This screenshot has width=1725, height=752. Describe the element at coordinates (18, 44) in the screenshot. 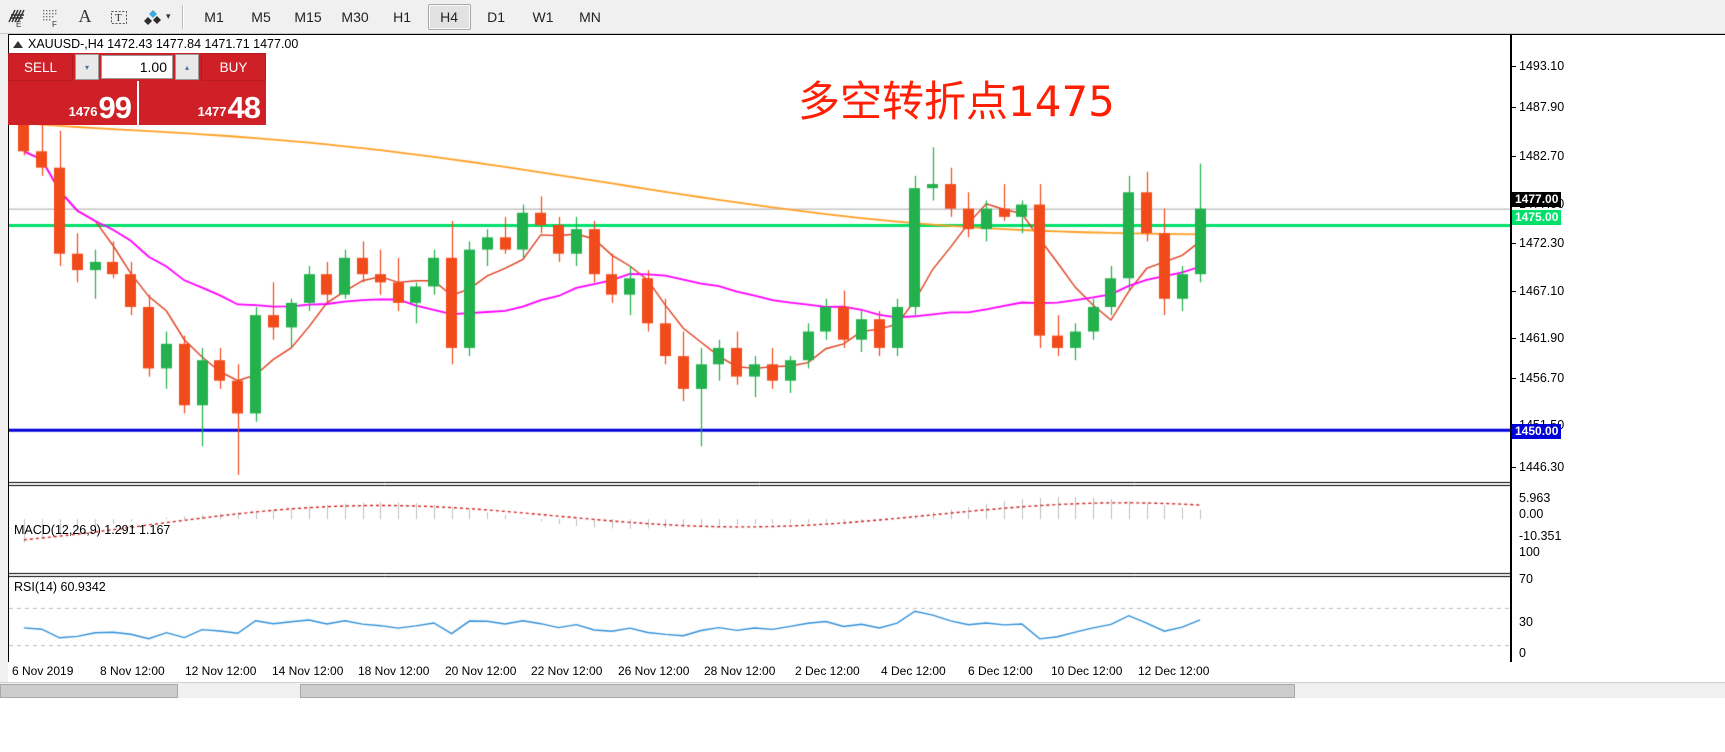

I see `collapse-triangle-icon` at that location.